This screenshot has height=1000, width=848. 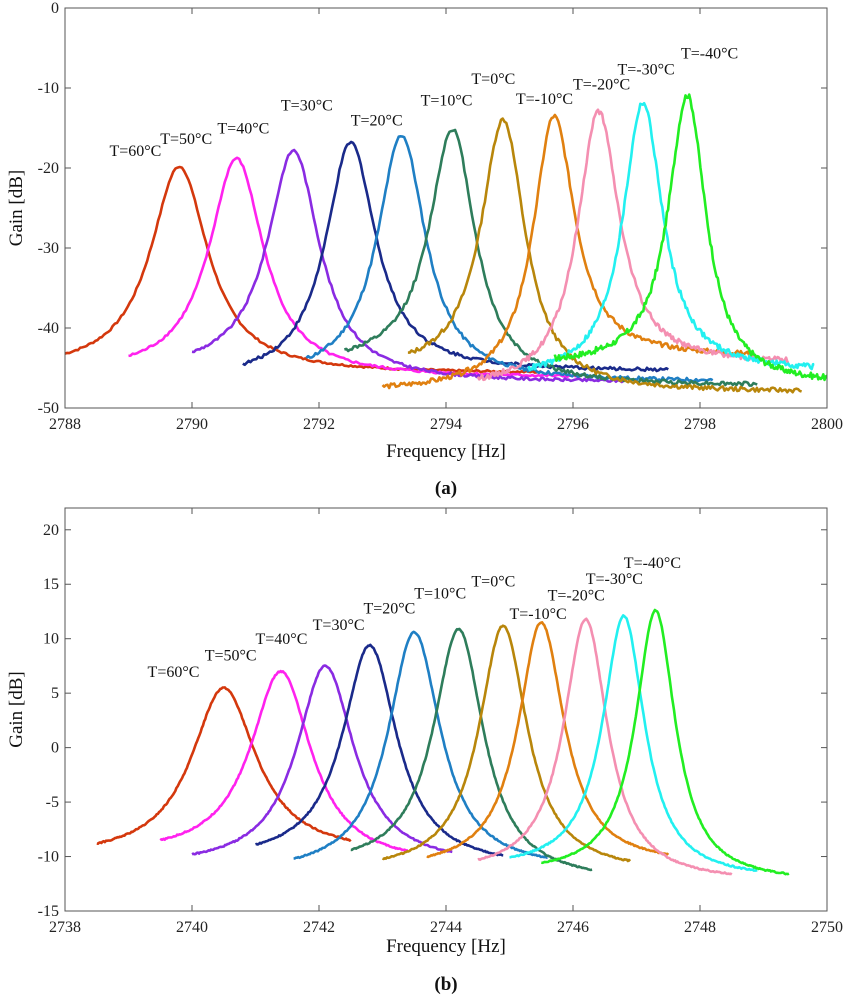 I want to click on panel-caption-b: (b), so click(x=445, y=984).